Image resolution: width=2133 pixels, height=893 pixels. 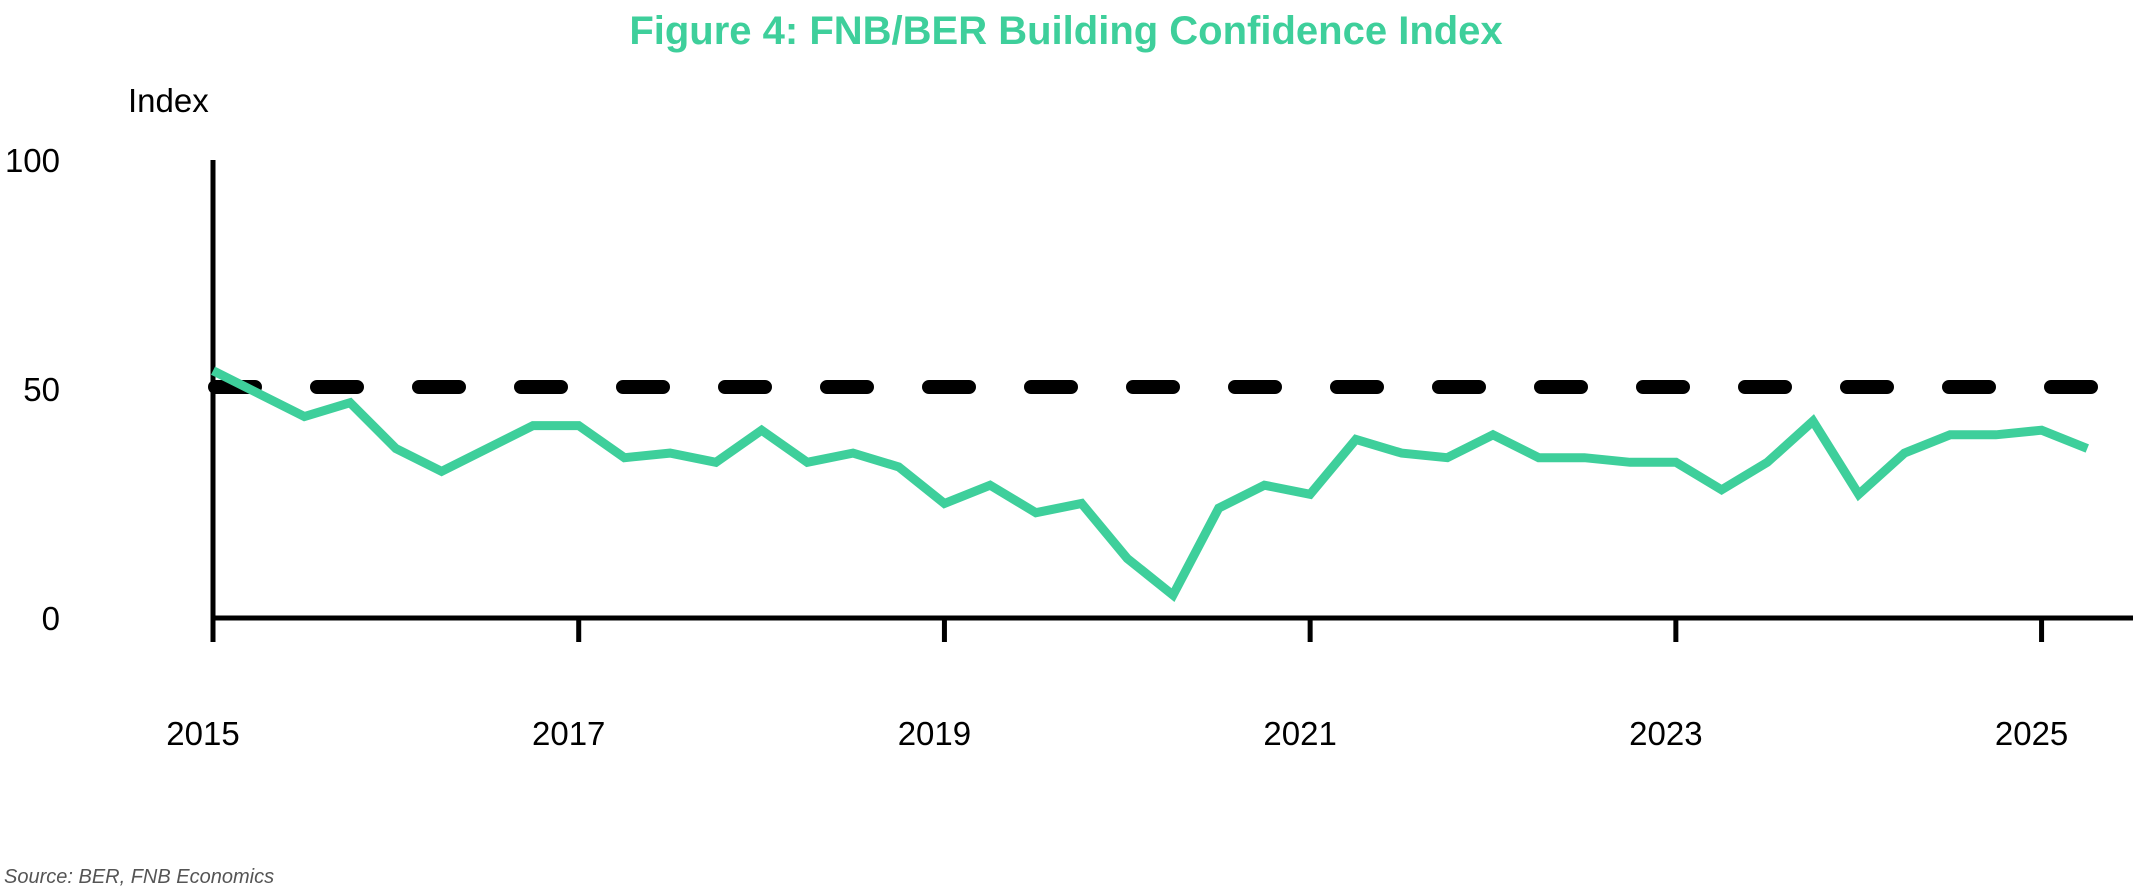 What do you see at coordinates (568, 733) in the screenshot?
I see `x-tick-label: 2017` at bounding box center [568, 733].